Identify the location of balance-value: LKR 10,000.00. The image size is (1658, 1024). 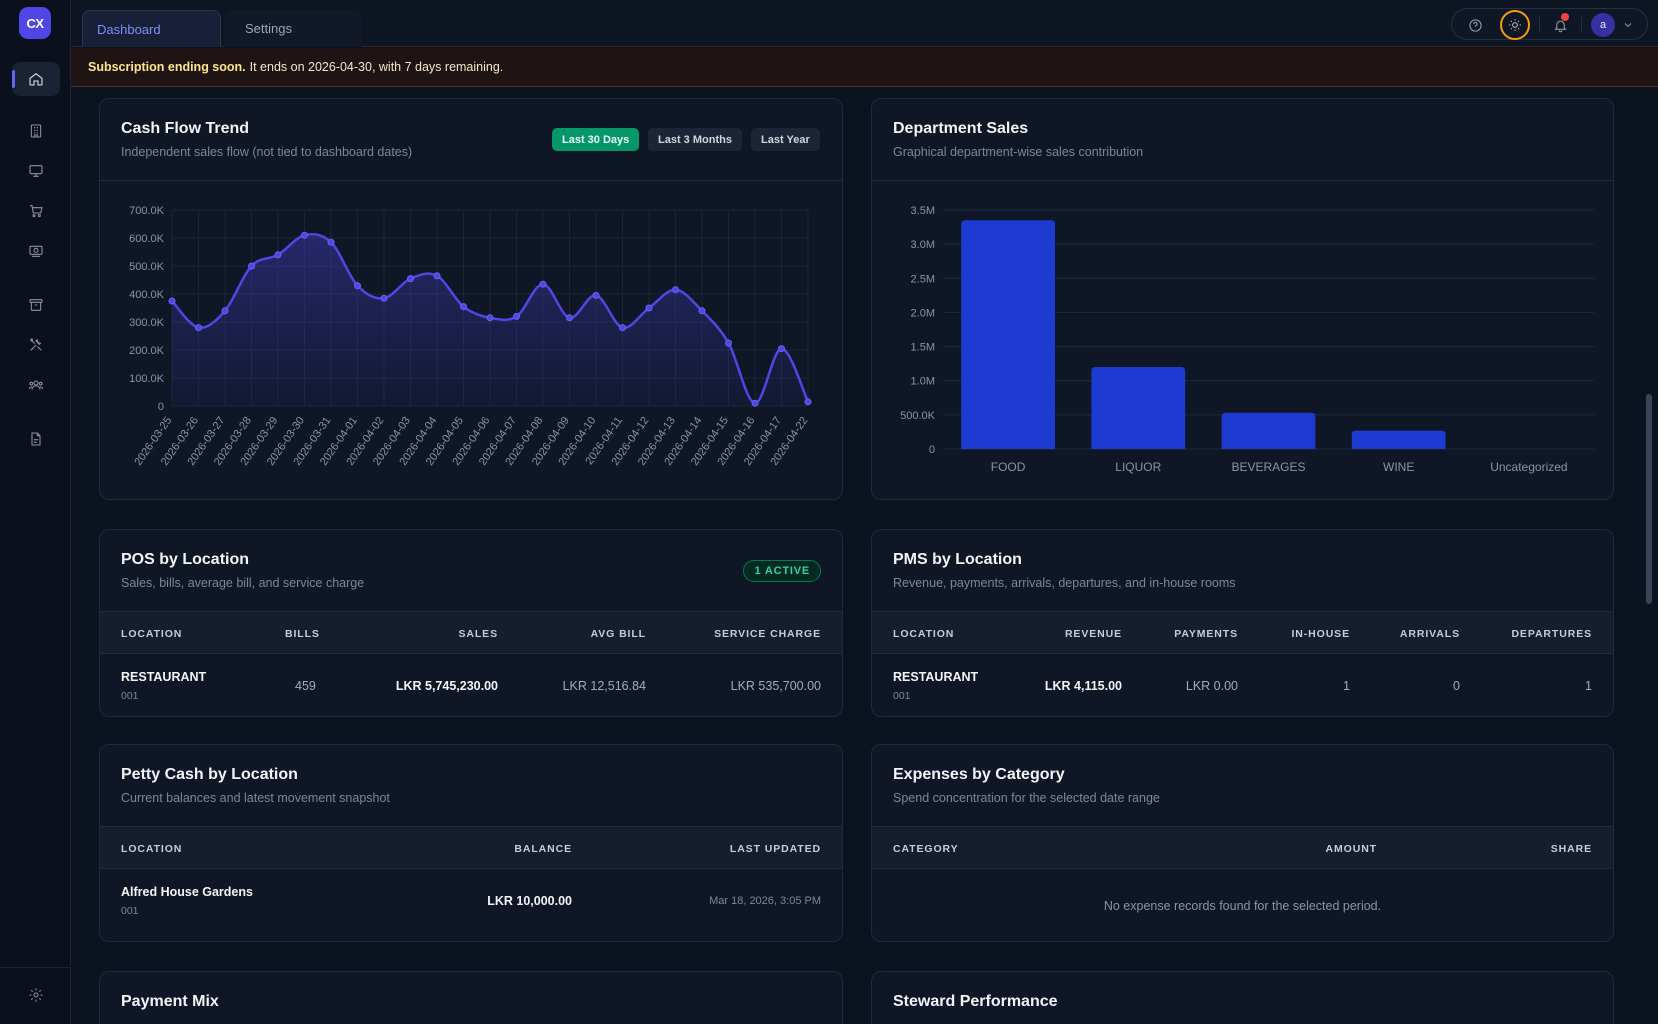
(529, 901).